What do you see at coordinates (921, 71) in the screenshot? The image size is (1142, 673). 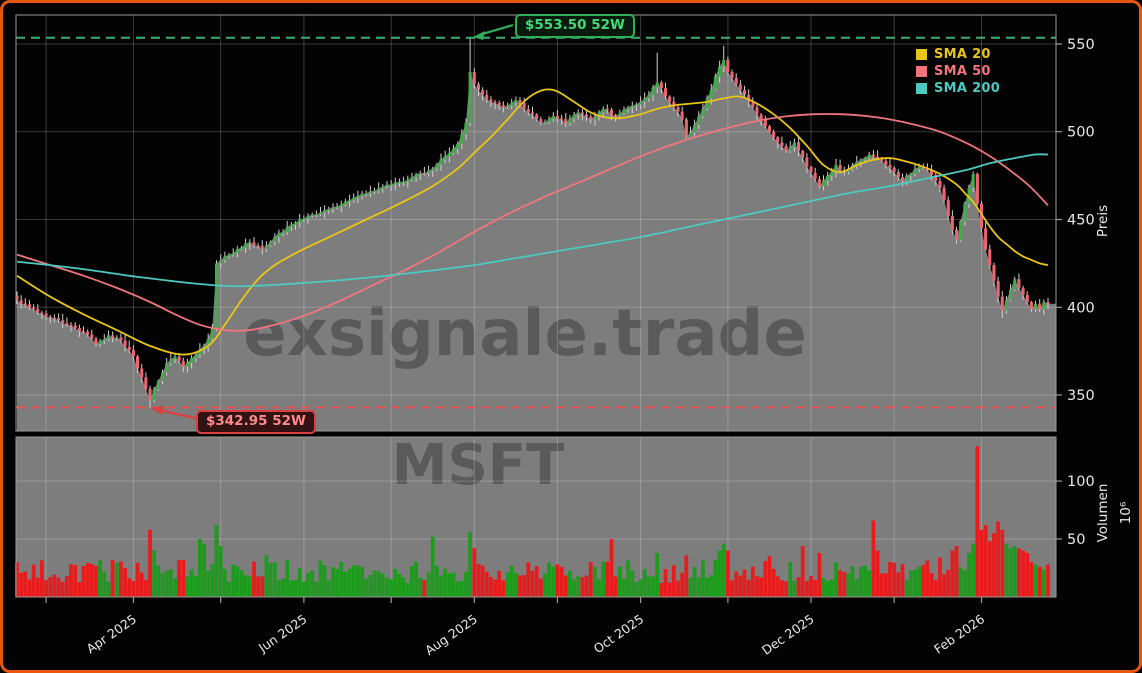 I see `sma50-swatch-icon` at bounding box center [921, 71].